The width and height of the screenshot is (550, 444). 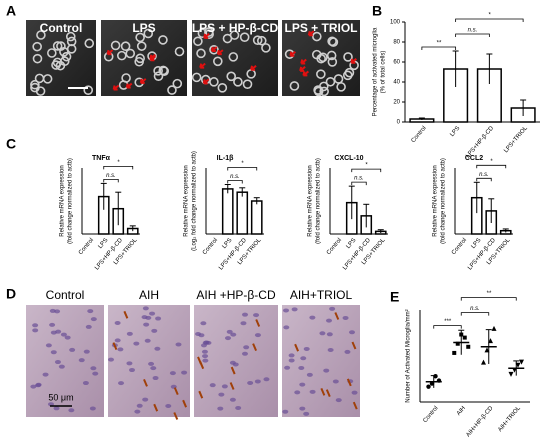 I want to click on y-axis-label: (% of total cells), so click(x=384, y=72).